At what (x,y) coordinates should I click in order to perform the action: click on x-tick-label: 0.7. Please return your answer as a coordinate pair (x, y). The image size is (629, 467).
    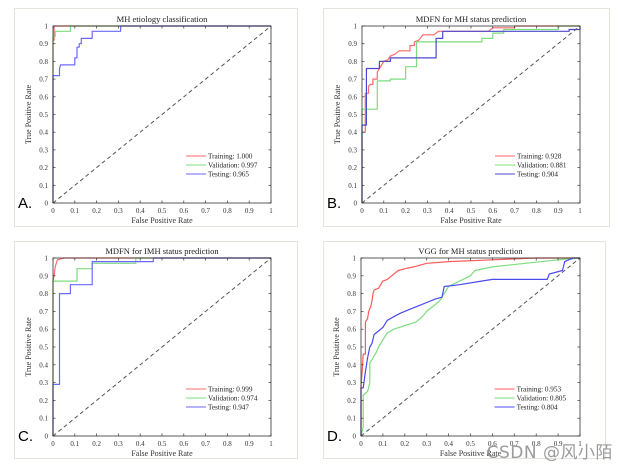
    Looking at the image, I should click on (514, 444).